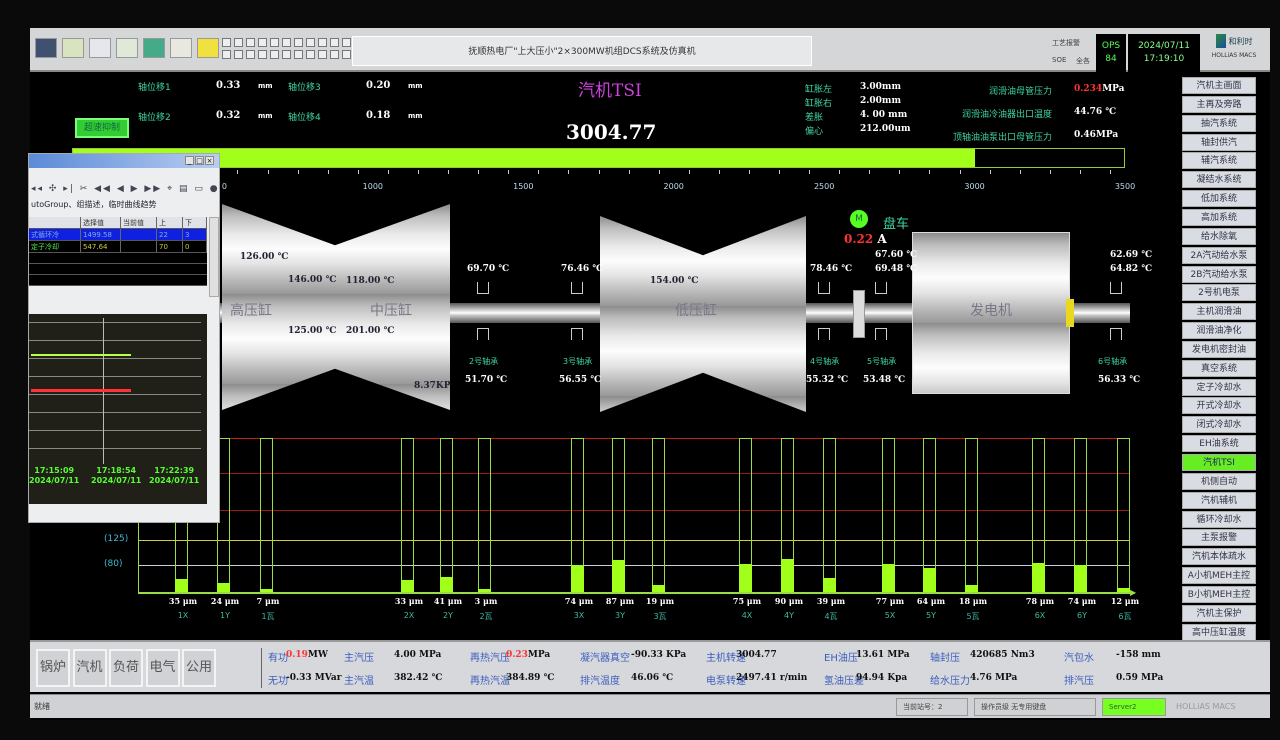 The height and width of the screenshot is (740, 1280). I want to click on monitor-icon, so click(46, 48).